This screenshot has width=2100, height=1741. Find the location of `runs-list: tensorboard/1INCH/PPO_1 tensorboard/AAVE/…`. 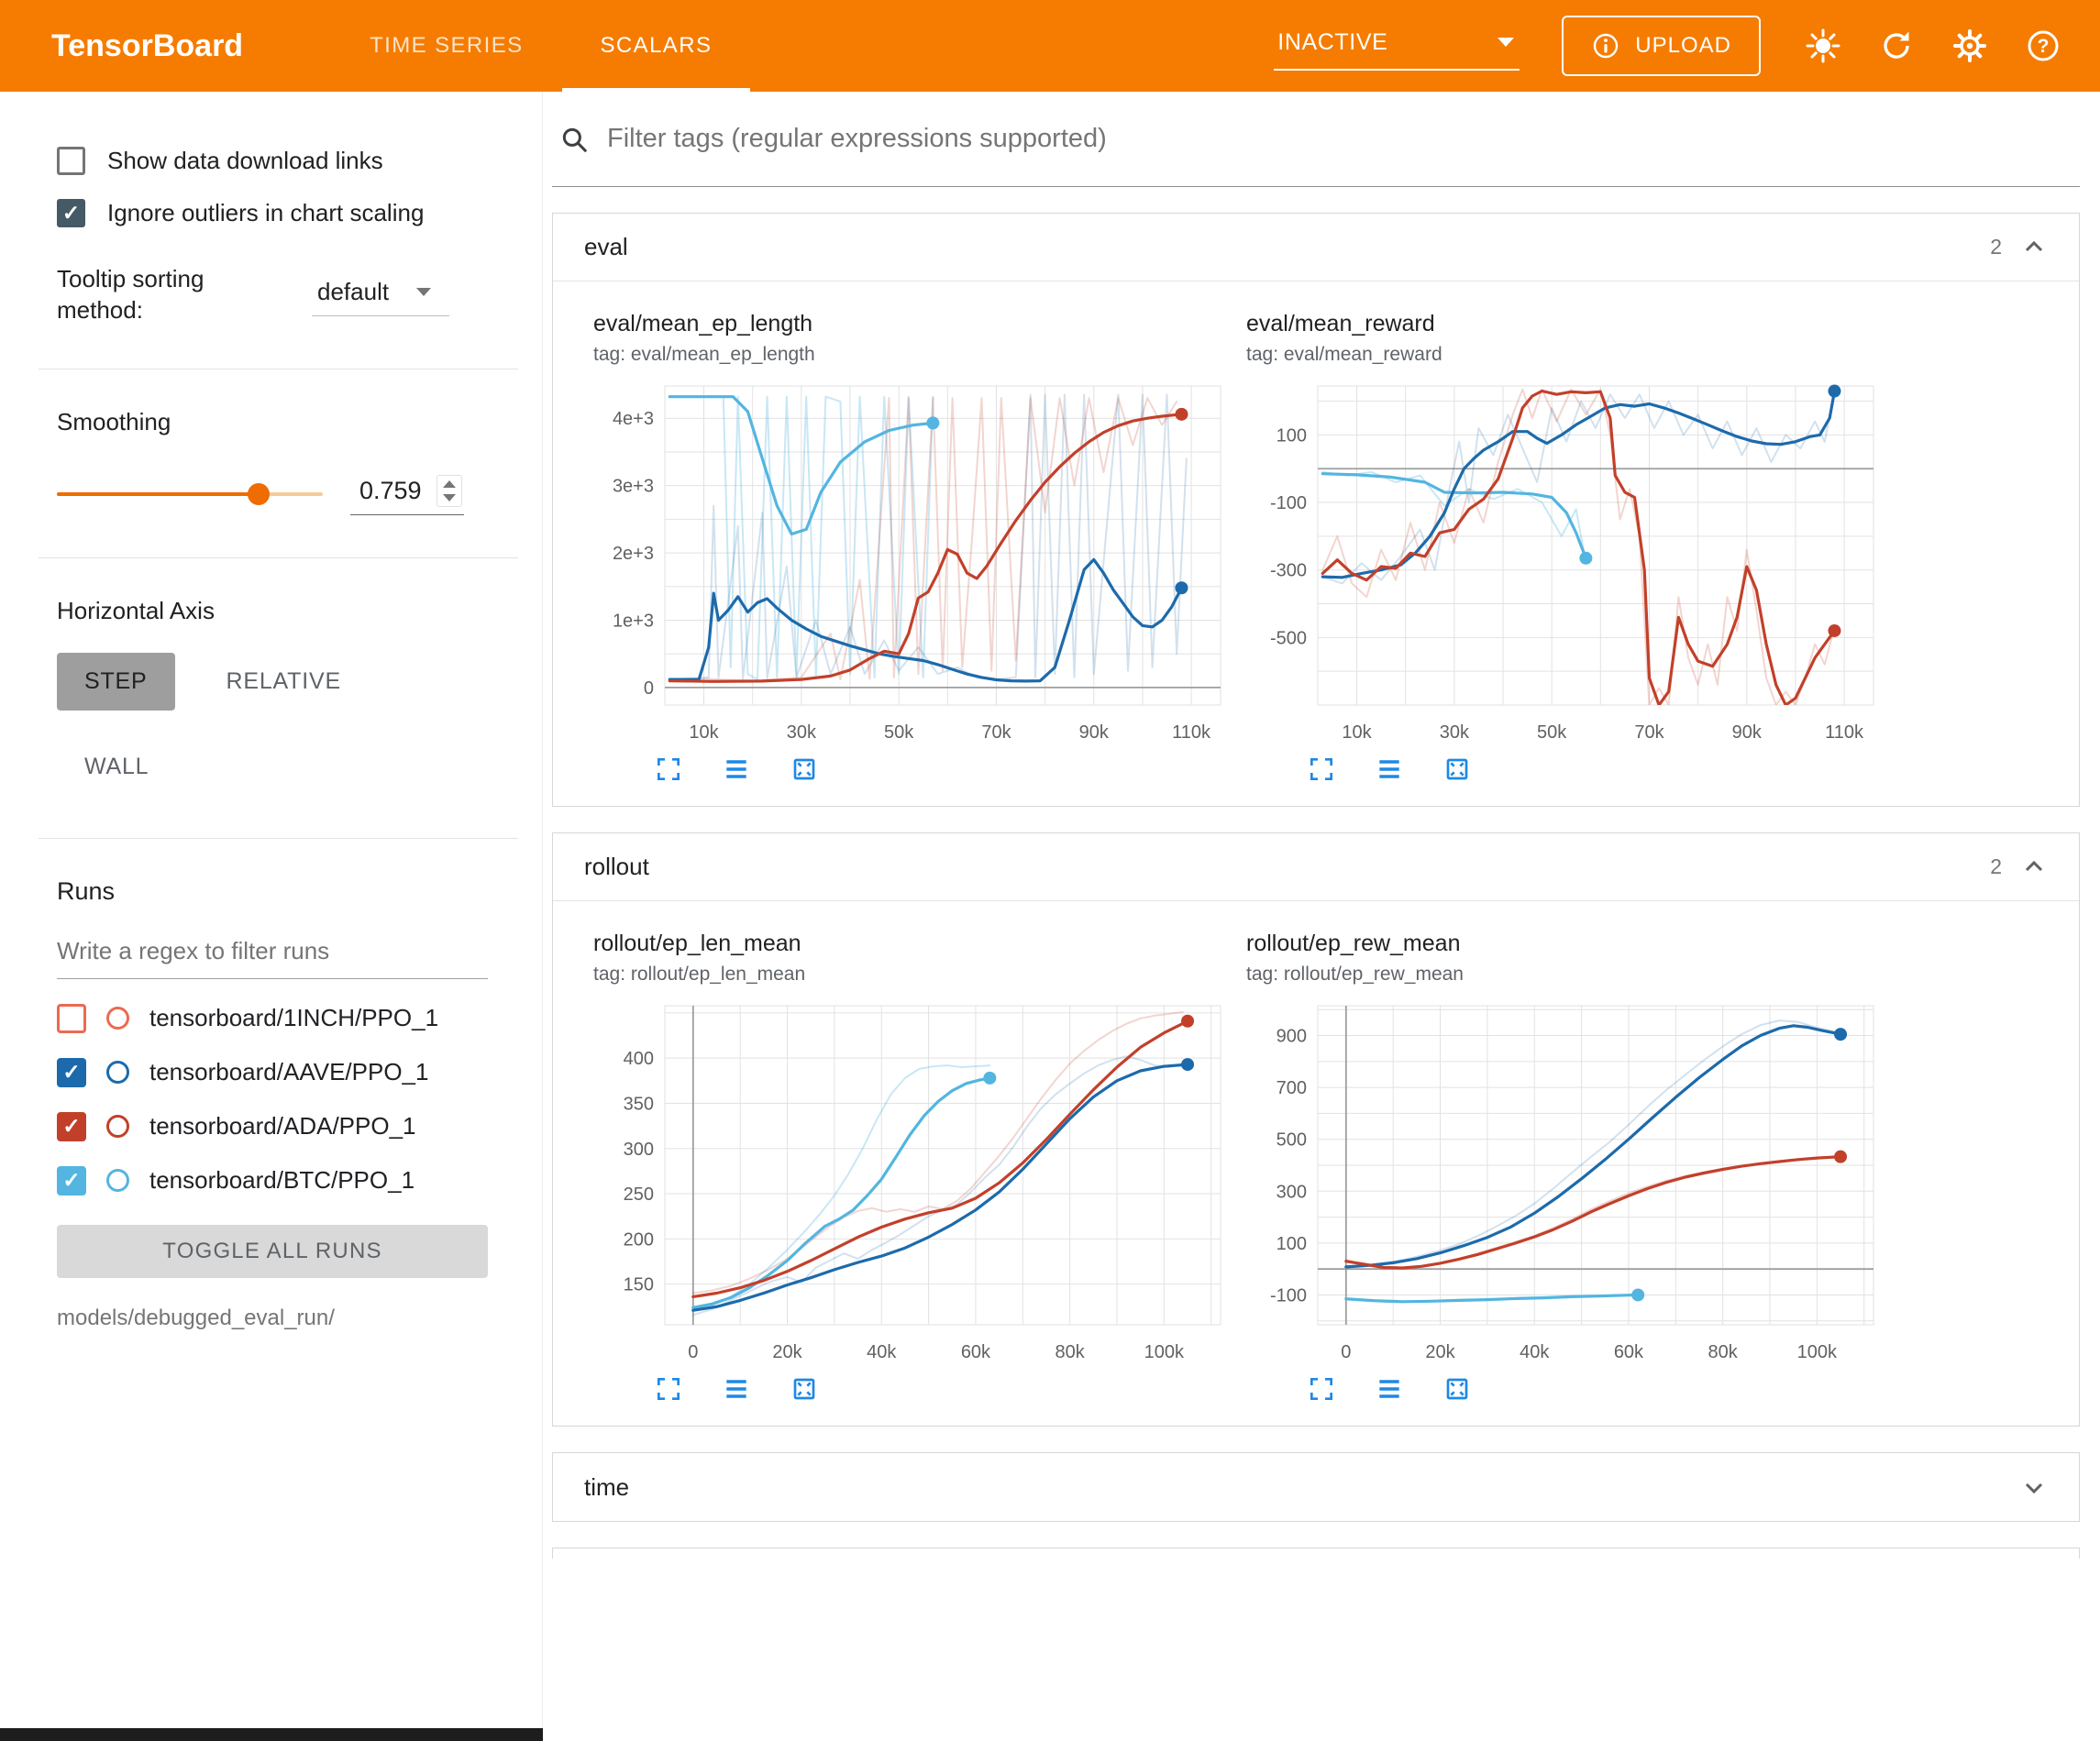

runs-list: tensorboard/1INCH/PPO_1 tensorboard/AAVE/… is located at coordinates (284, 1100).